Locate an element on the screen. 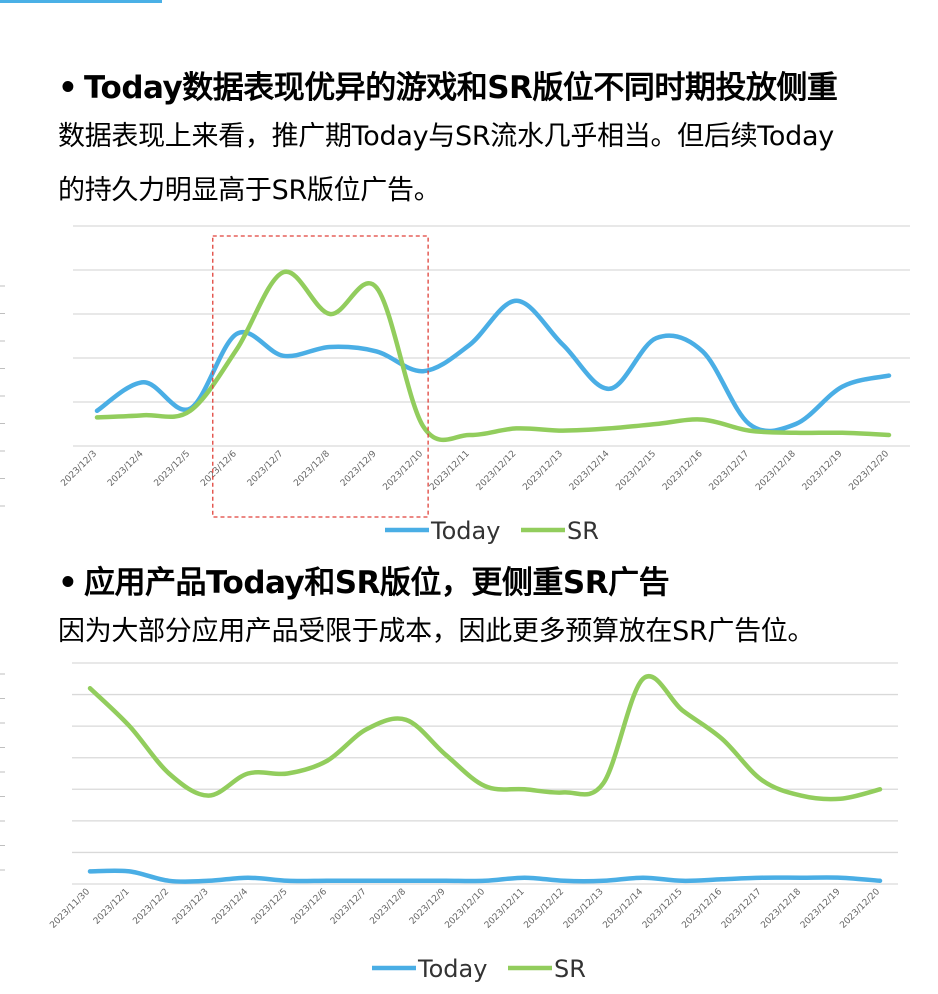 The image size is (938, 994). x-tick-label: 2023/12/2 is located at coordinates (151, 907).